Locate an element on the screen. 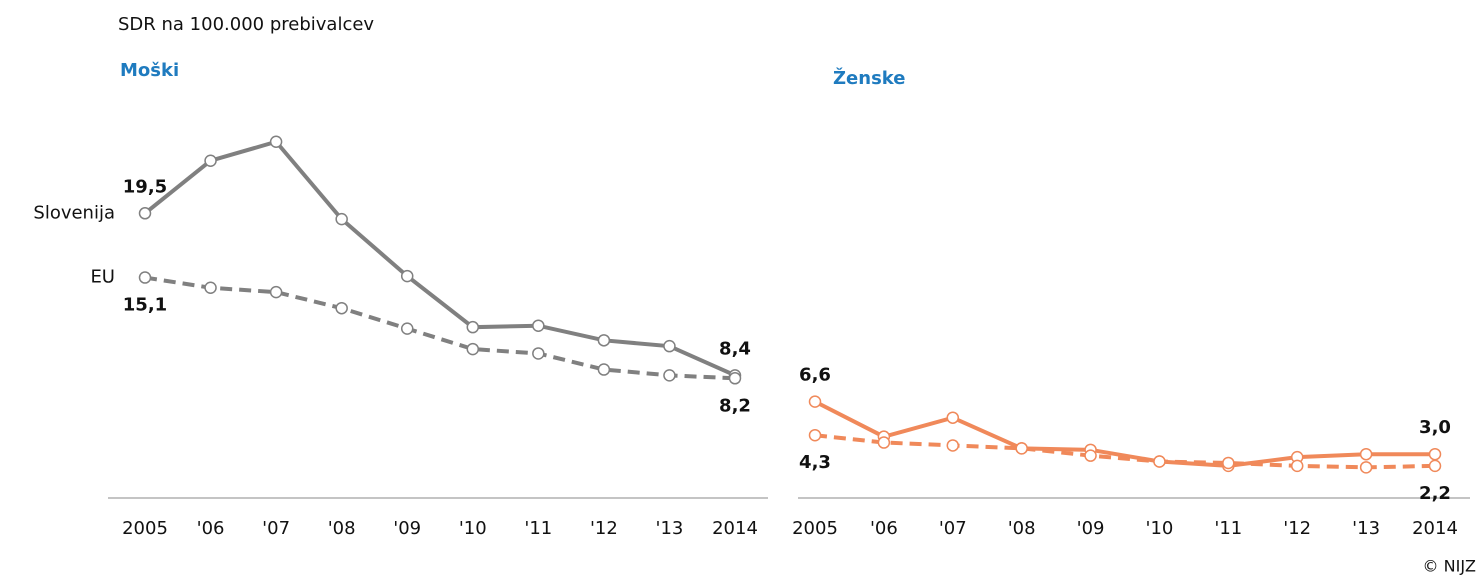  unit-label: SDR na 100.000 prebivalcev is located at coordinates (246, 24).